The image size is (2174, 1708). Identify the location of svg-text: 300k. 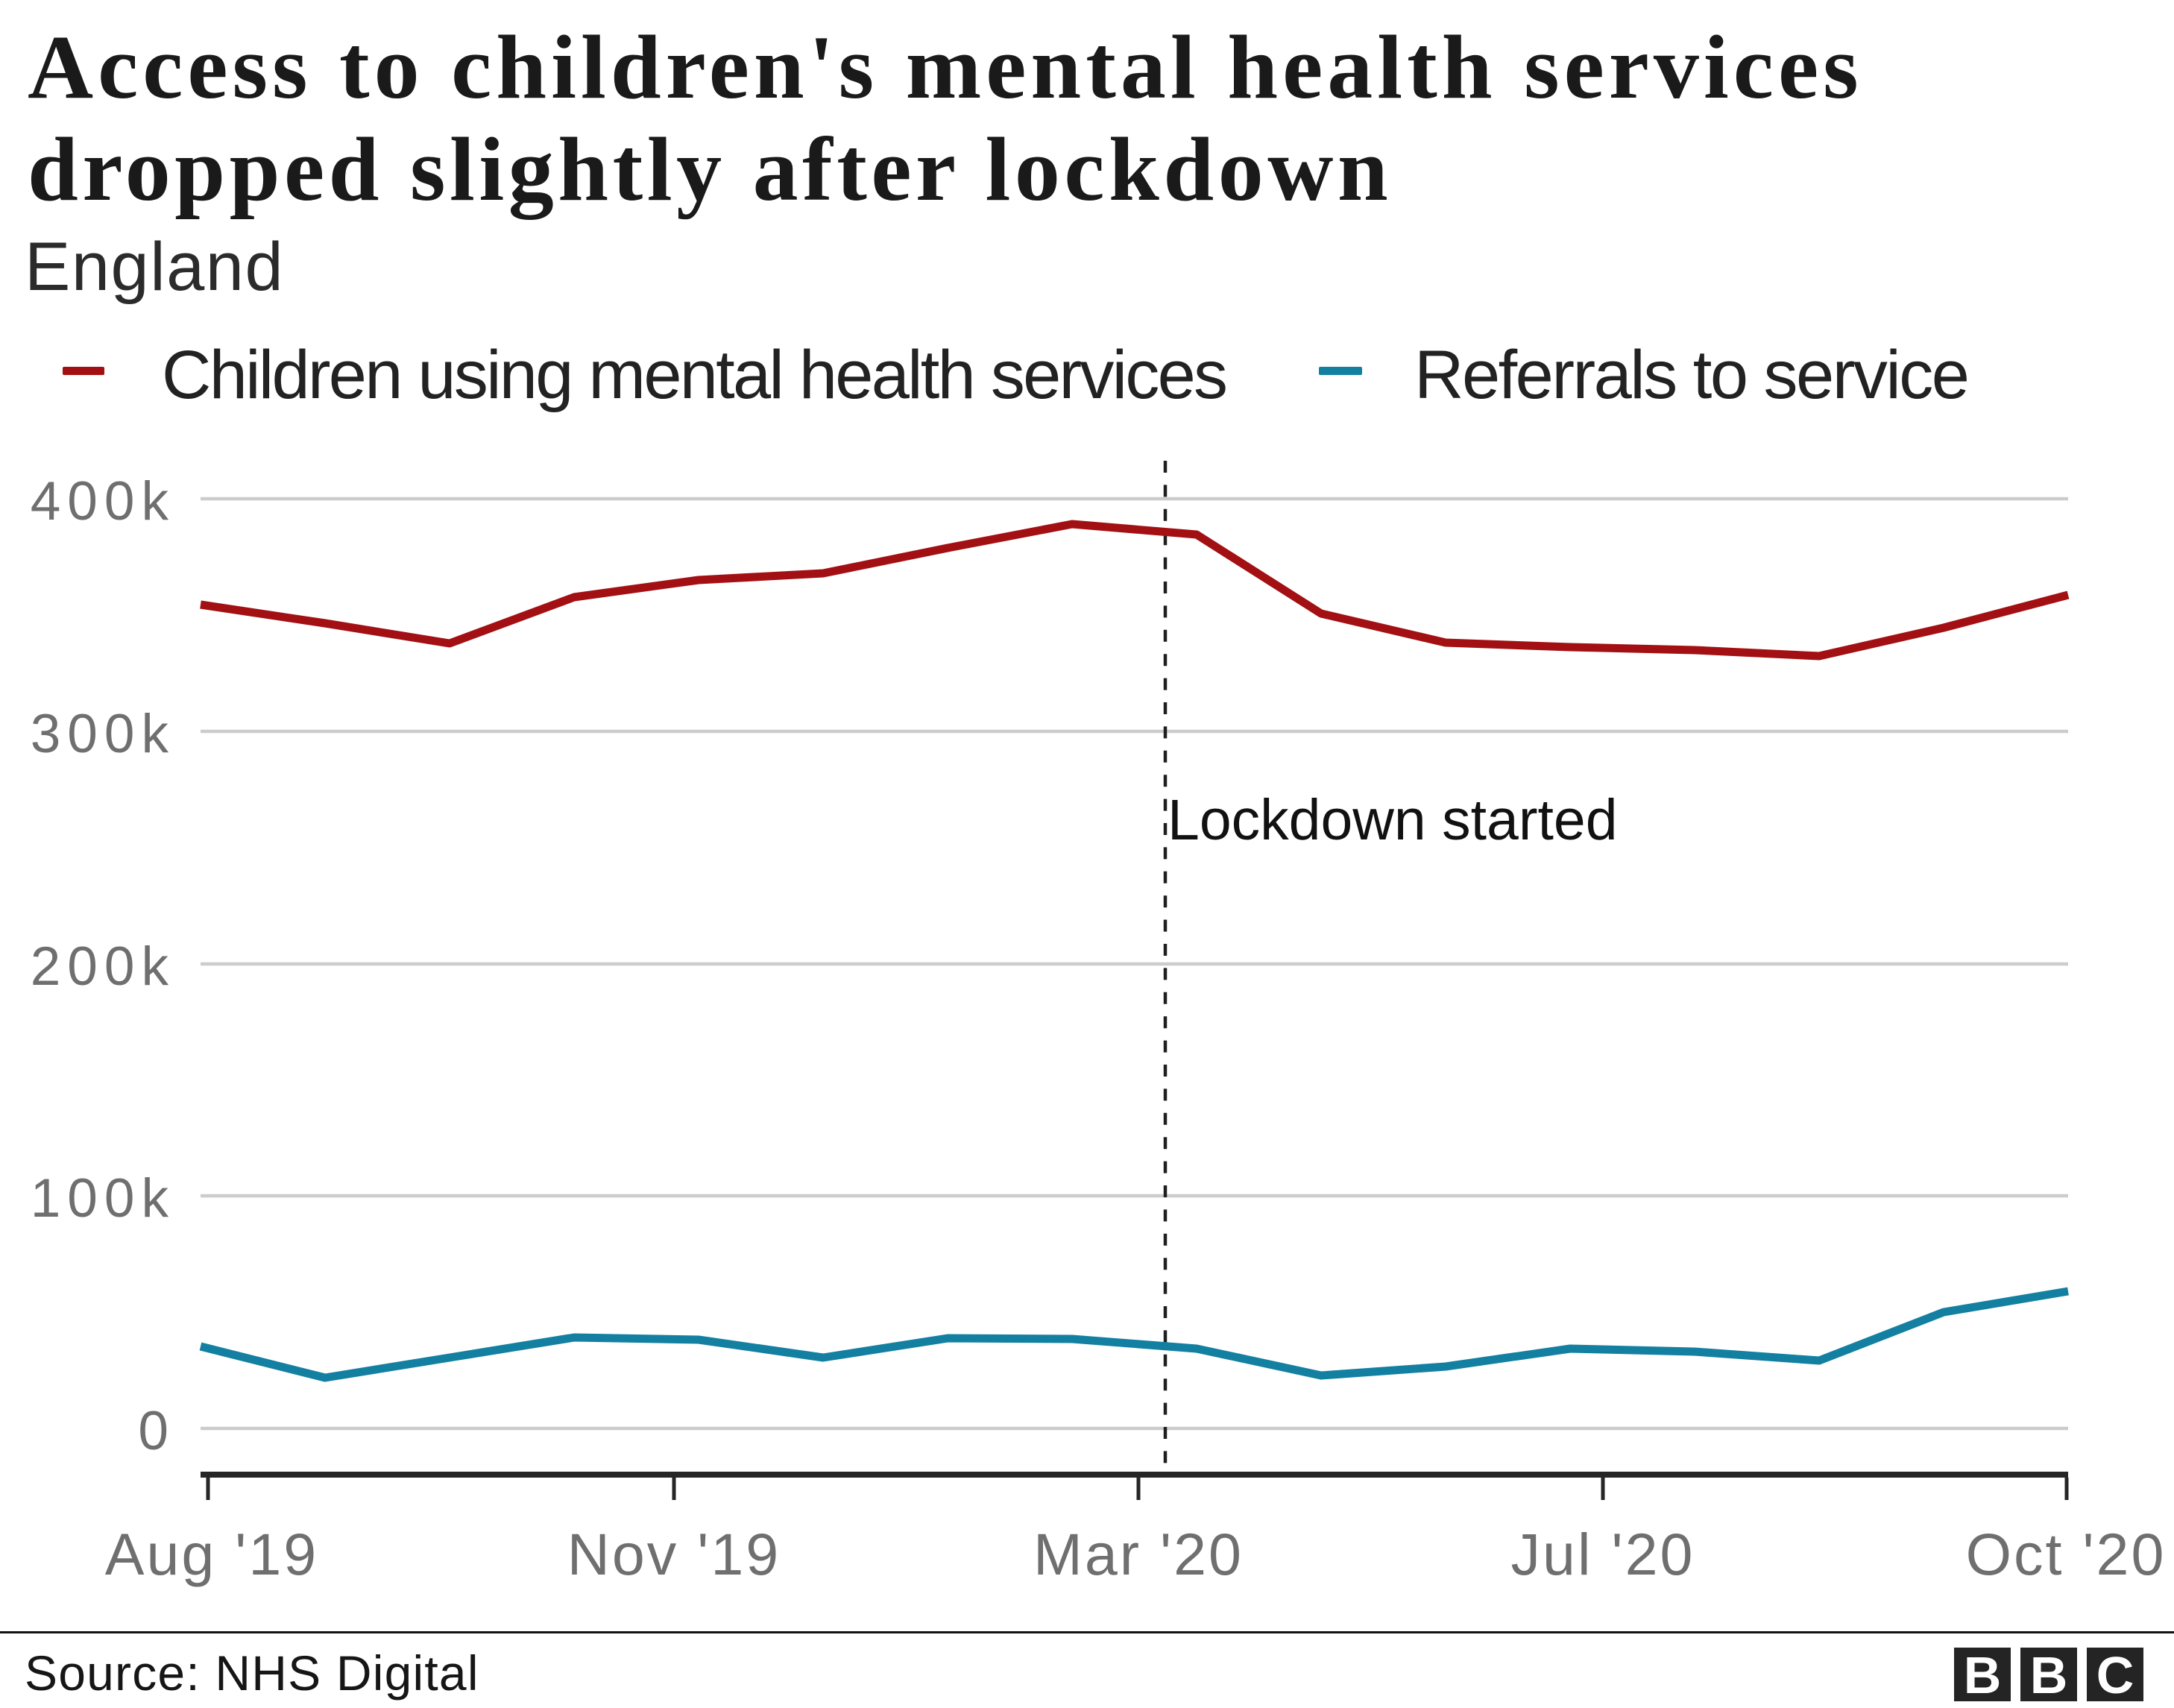
(103, 734).